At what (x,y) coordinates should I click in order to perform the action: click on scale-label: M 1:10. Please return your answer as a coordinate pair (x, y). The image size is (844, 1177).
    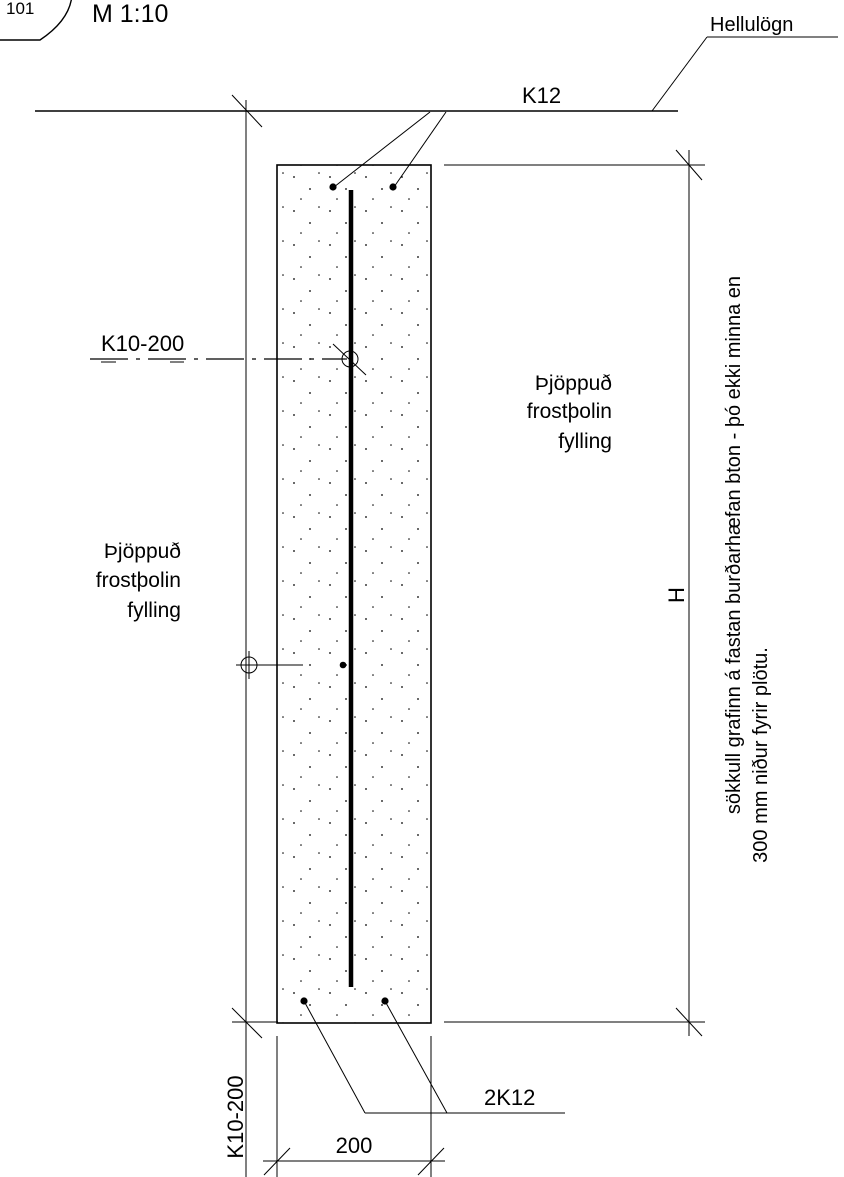
    Looking at the image, I should click on (130, 14).